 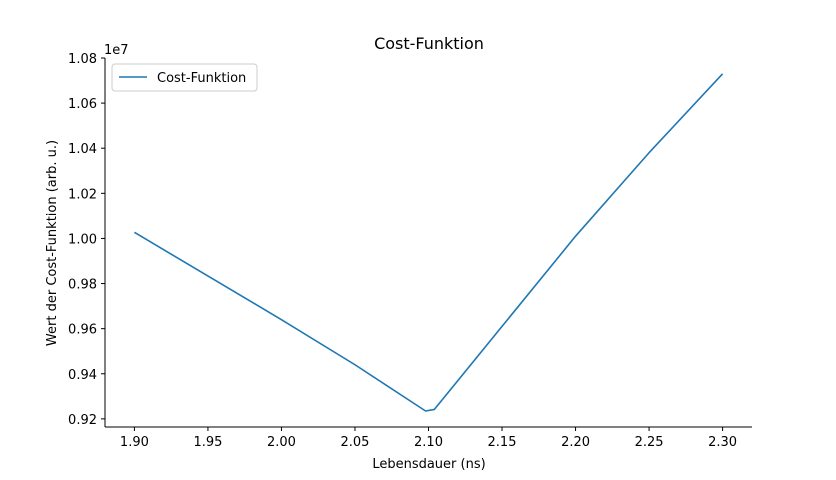 I want to click on y-tick-label: 0.96, so click(x=82, y=330).